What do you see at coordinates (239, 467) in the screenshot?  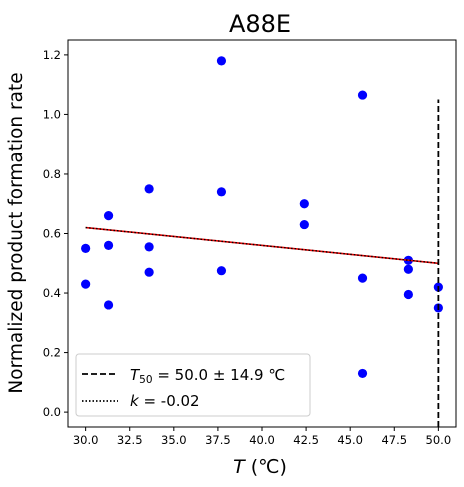 I see `x-axis-label-symbol: T` at bounding box center [239, 467].